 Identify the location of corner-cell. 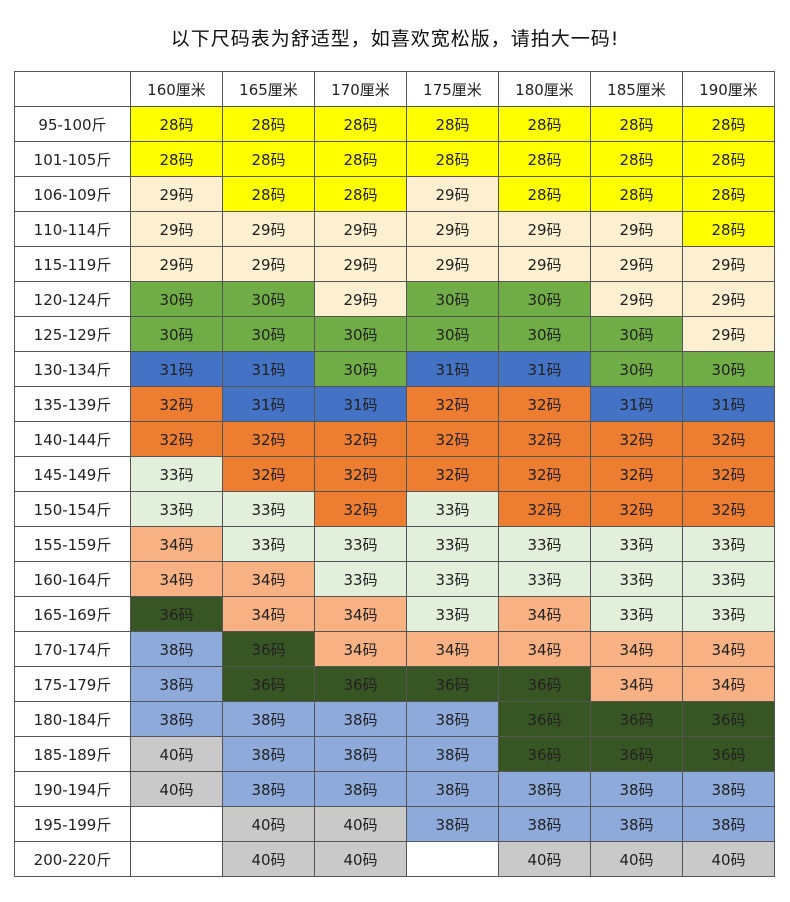
(72, 89).